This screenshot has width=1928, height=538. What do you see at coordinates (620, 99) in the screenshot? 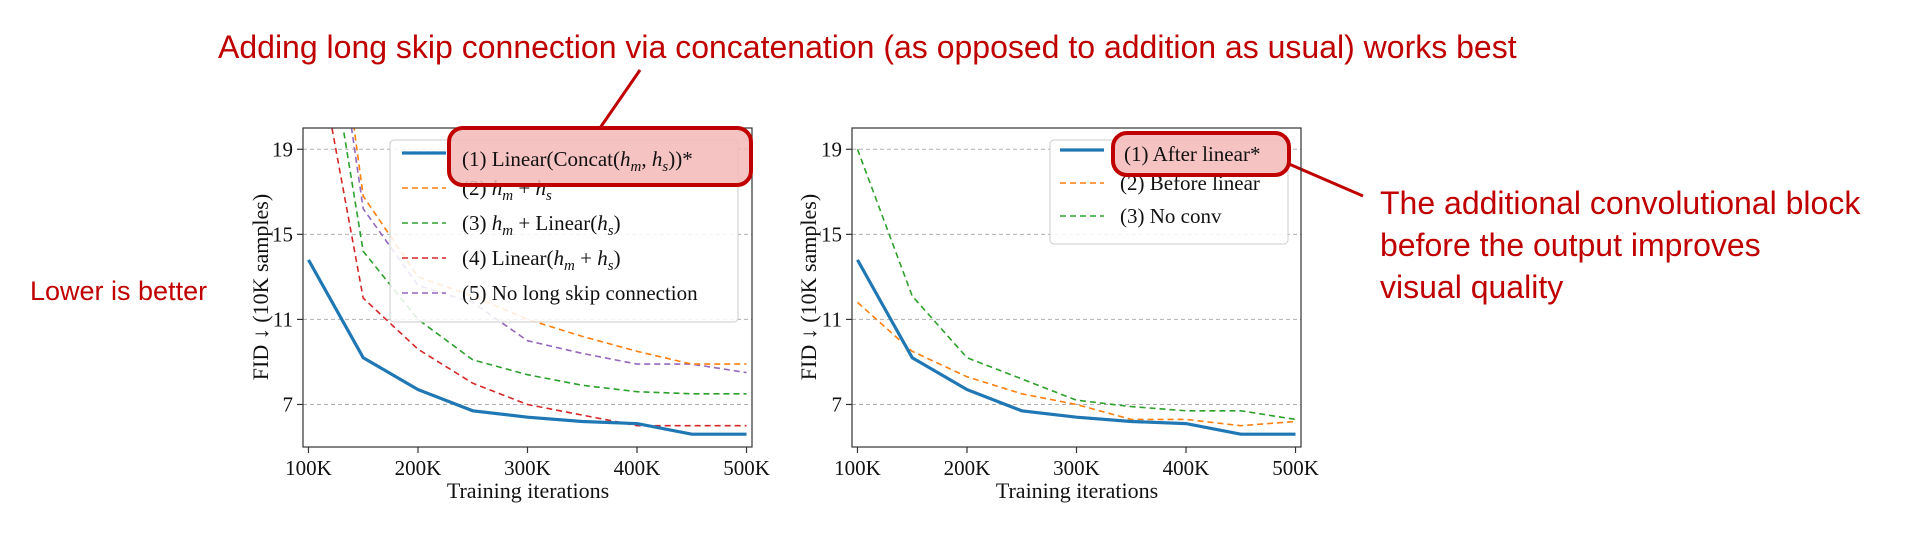
I see `top-annotation-pointer` at bounding box center [620, 99].